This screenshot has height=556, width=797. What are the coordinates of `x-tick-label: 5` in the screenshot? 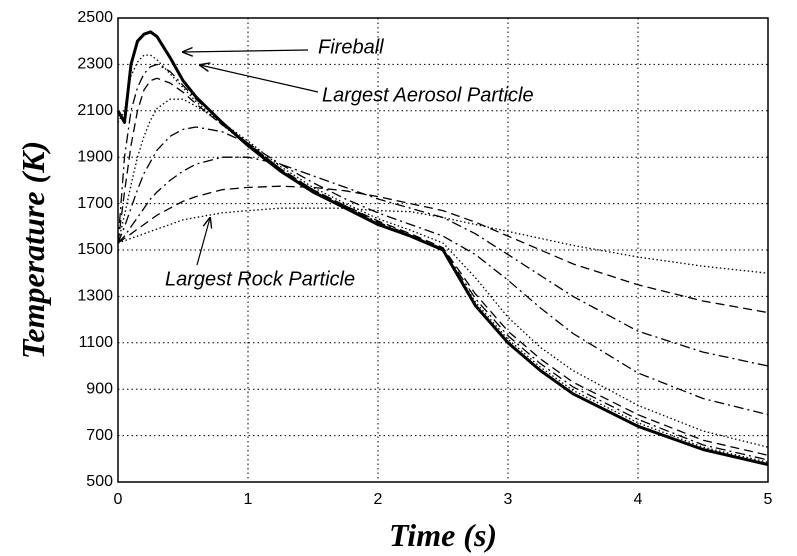 It's located at (768, 499).